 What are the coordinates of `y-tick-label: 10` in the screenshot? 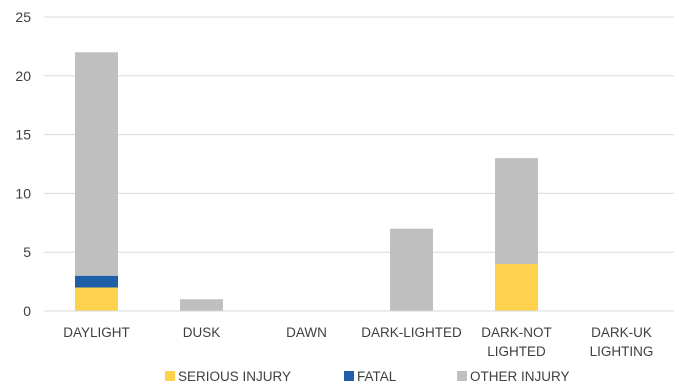 It's located at (23, 193).